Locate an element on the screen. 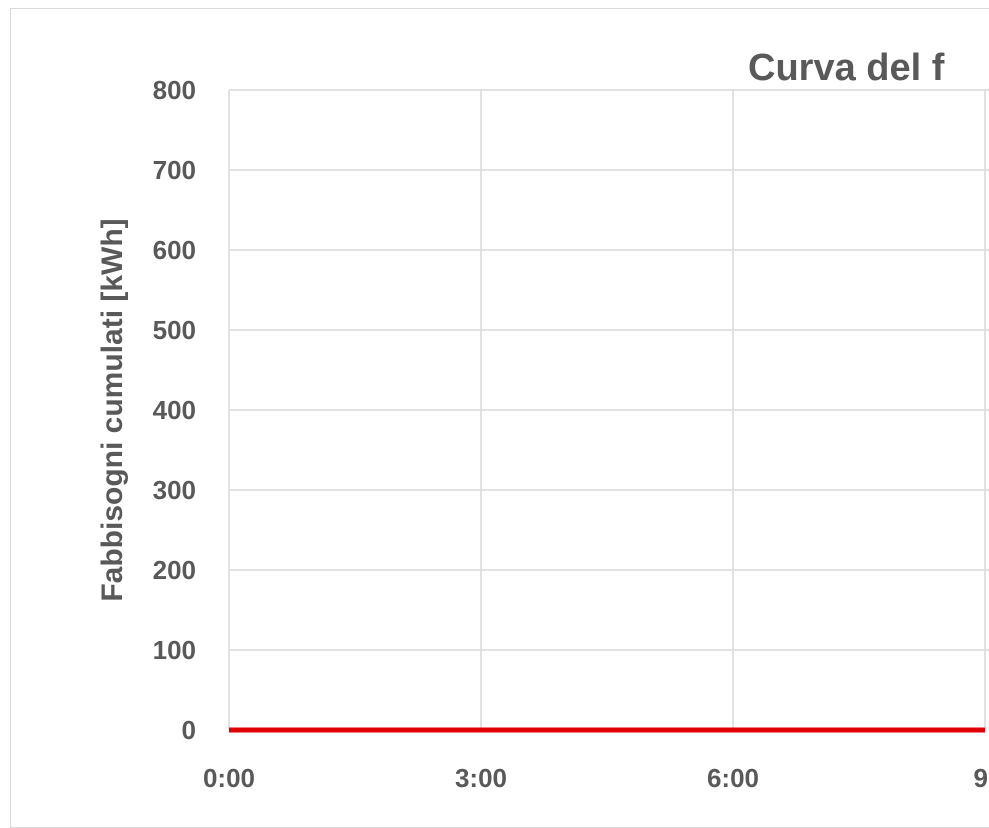 This screenshot has width=989, height=828. y-tick-label: 100 is located at coordinates (174, 650).